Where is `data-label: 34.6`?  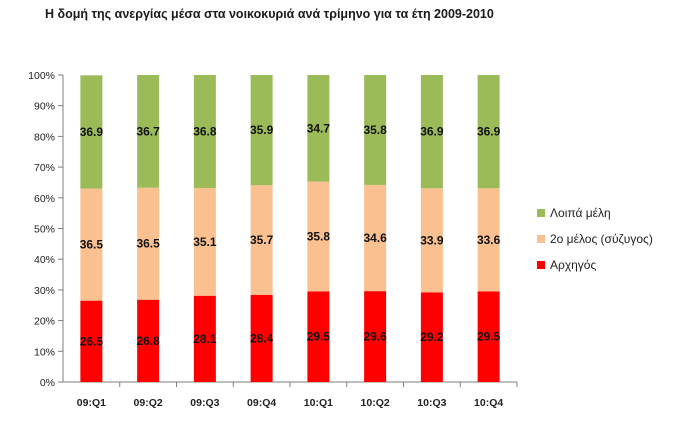
data-label: 34.6 is located at coordinates (375, 238).